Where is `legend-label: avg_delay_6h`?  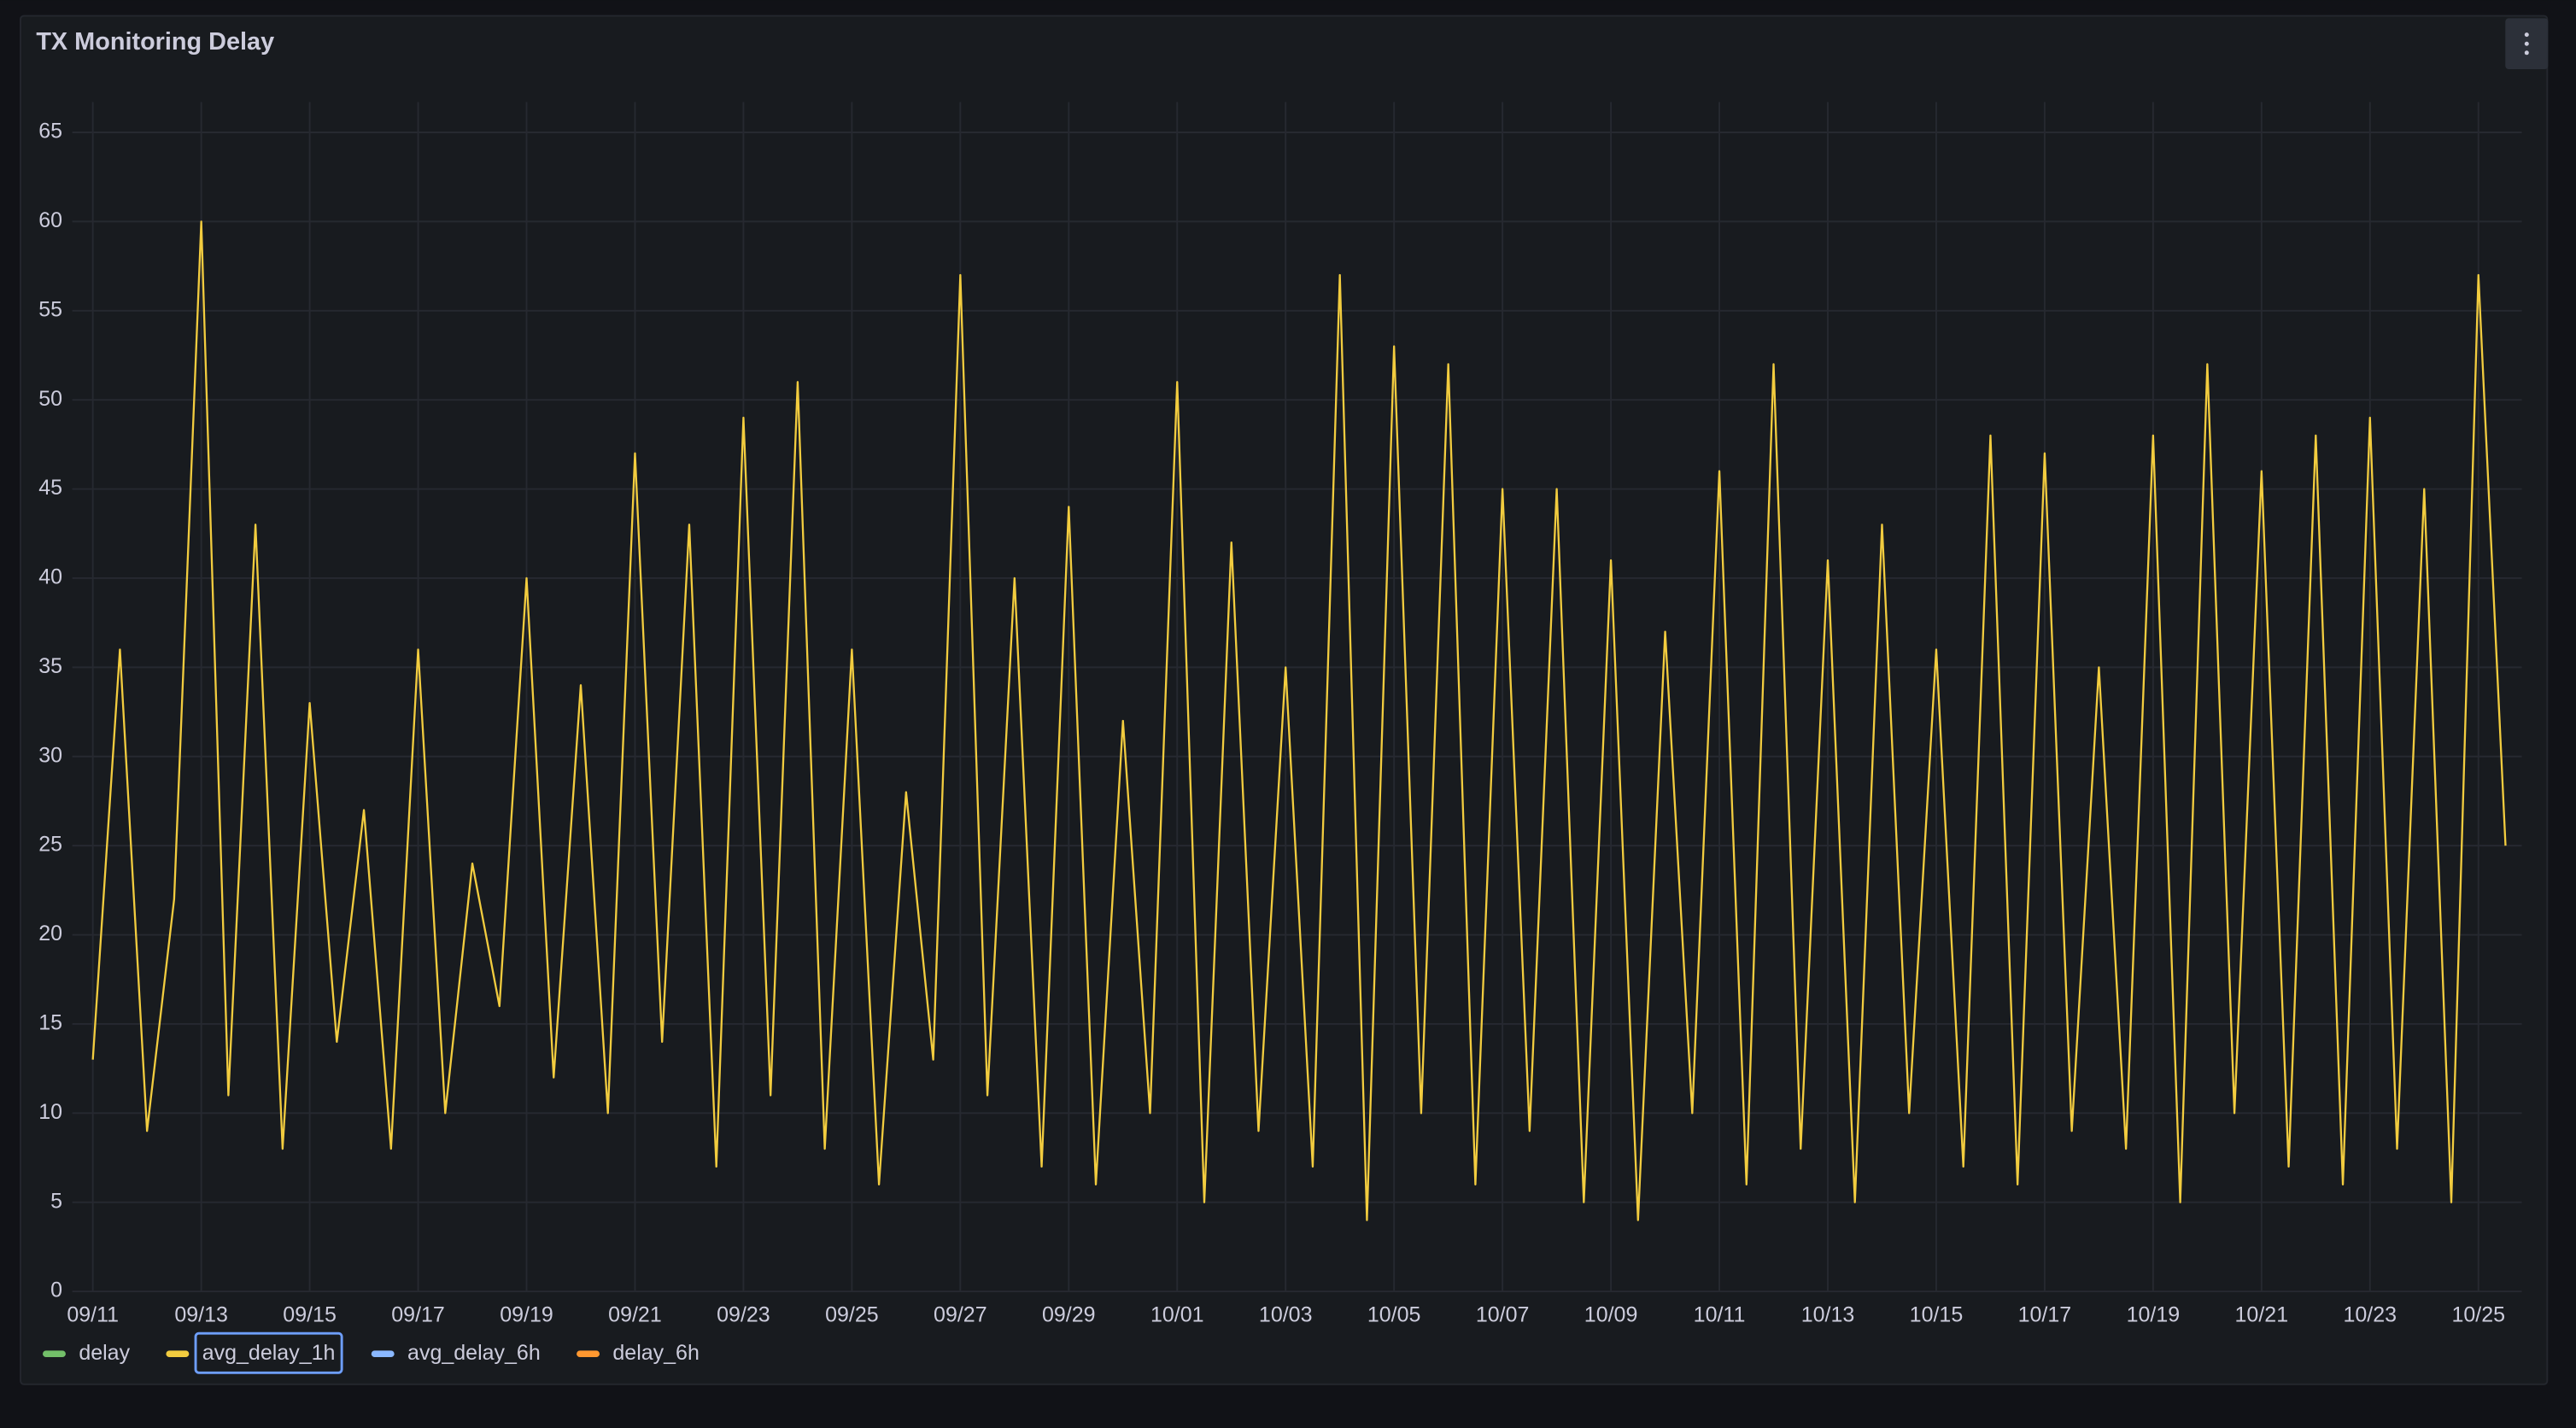
legend-label: avg_delay_6h is located at coordinates (474, 1353).